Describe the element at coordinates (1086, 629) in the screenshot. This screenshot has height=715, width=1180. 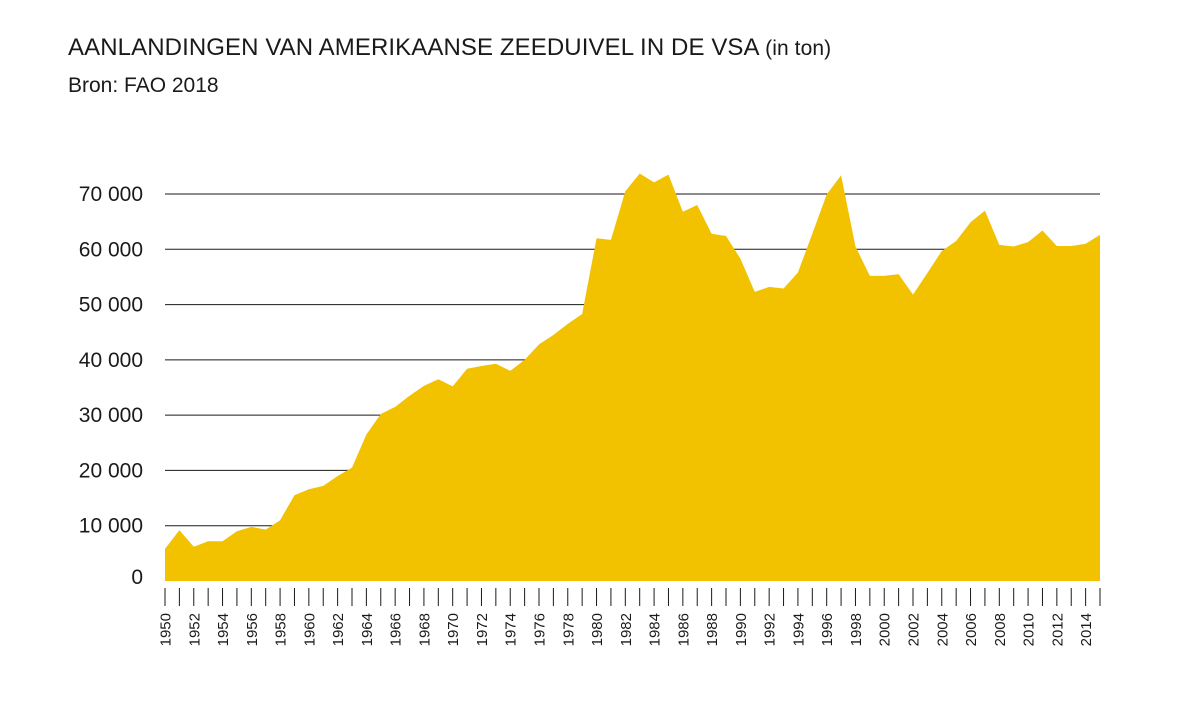
I see `x-tick-label: 2014` at that location.